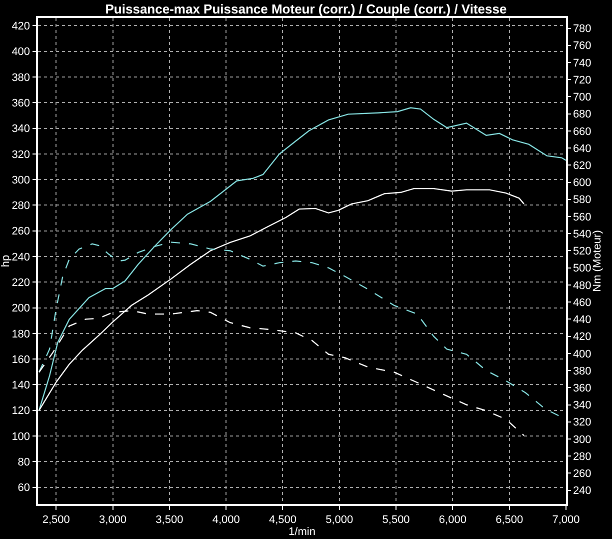  Describe the element at coordinates (597, 261) in the screenshot. I see `y2-axis-title: Nm (Moteur)` at that location.